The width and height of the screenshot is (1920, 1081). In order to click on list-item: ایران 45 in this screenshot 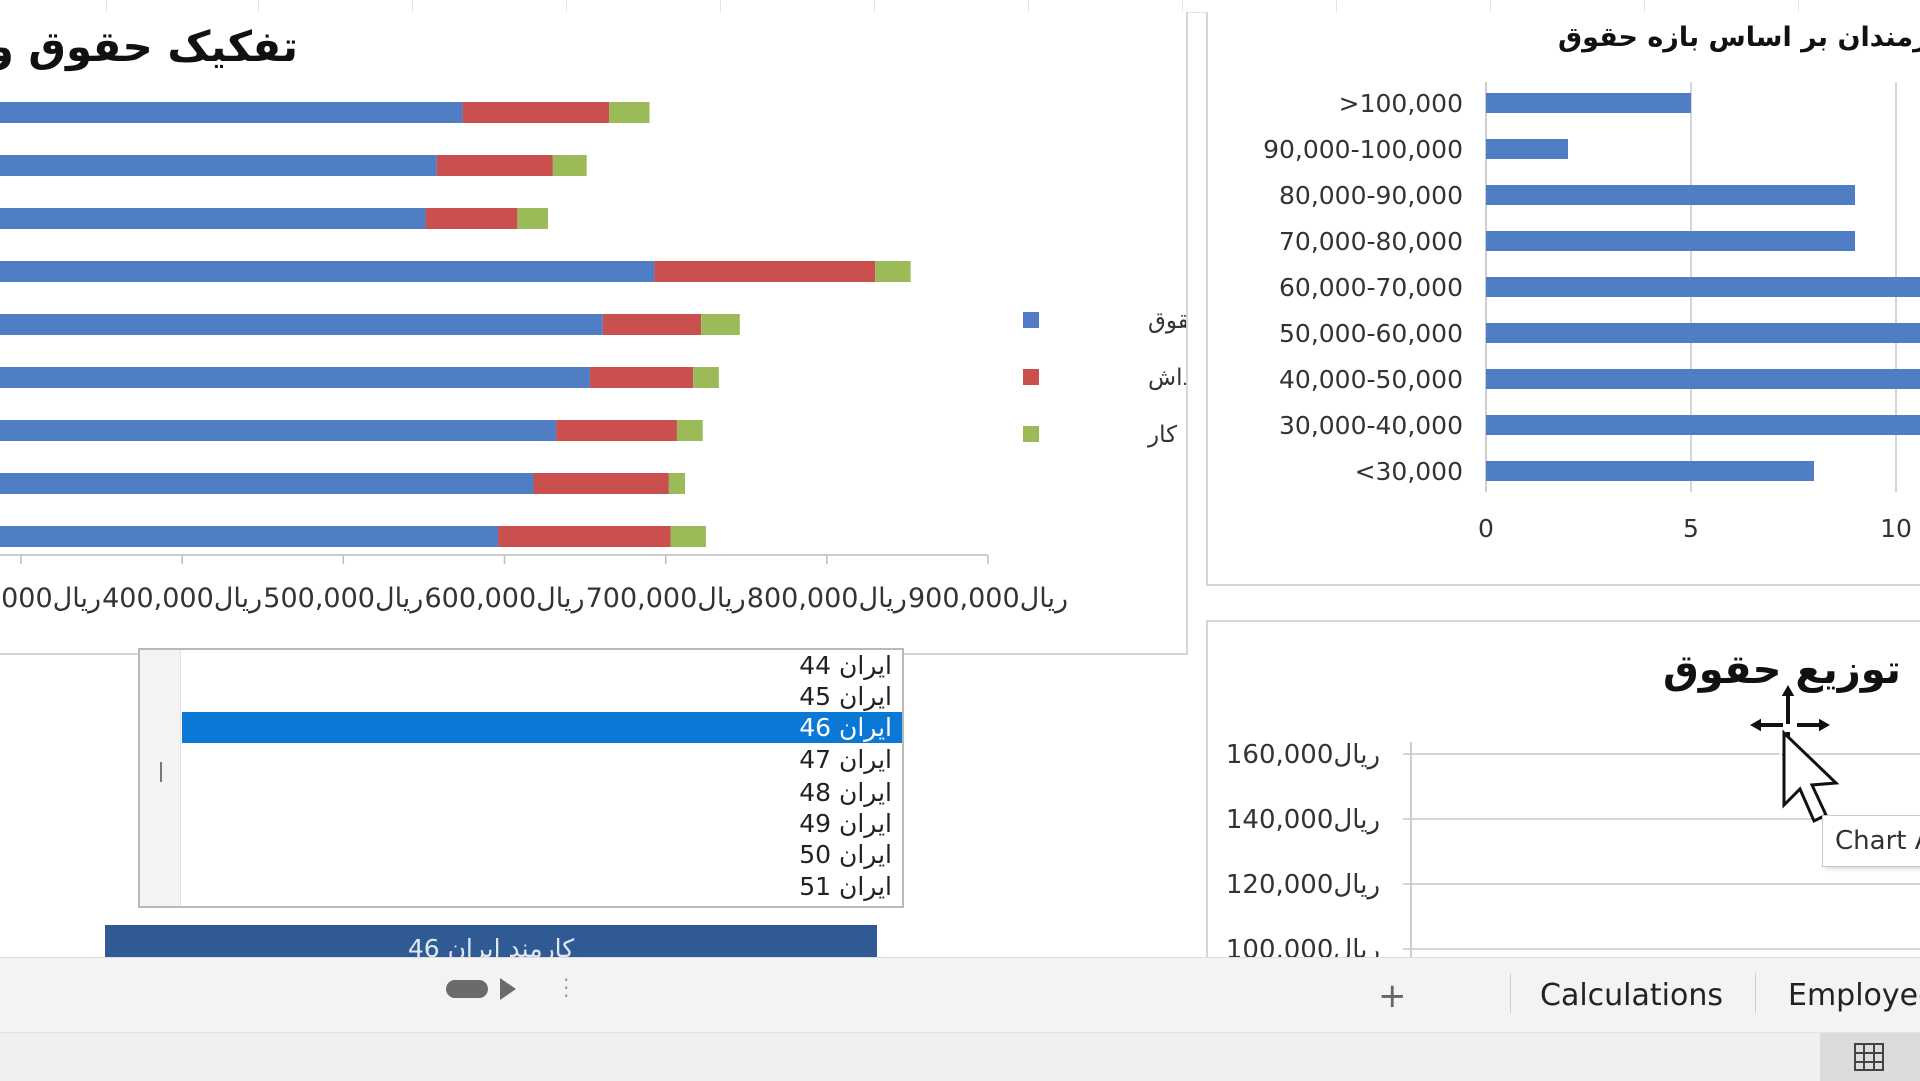, I will do `click(845, 696)`.